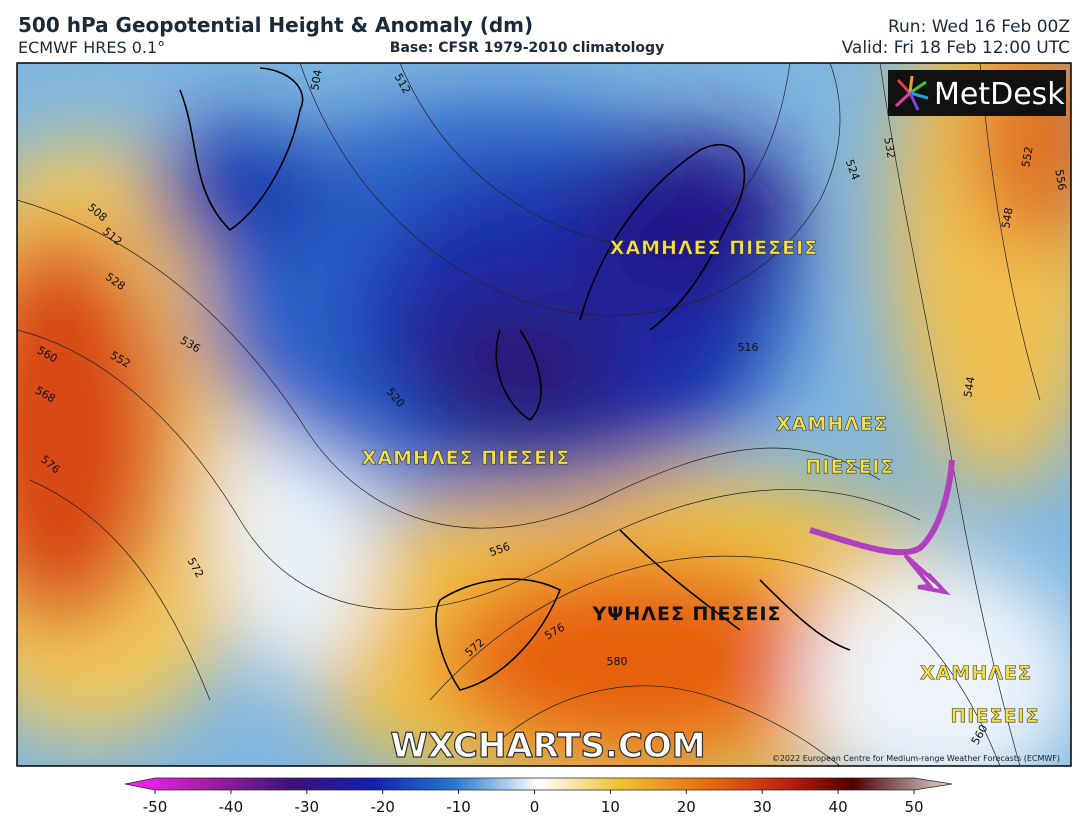  What do you see at coordinates (927, 574) in the screenshot?
I see `flow-arrow-head` at bounding box center [927, 574].